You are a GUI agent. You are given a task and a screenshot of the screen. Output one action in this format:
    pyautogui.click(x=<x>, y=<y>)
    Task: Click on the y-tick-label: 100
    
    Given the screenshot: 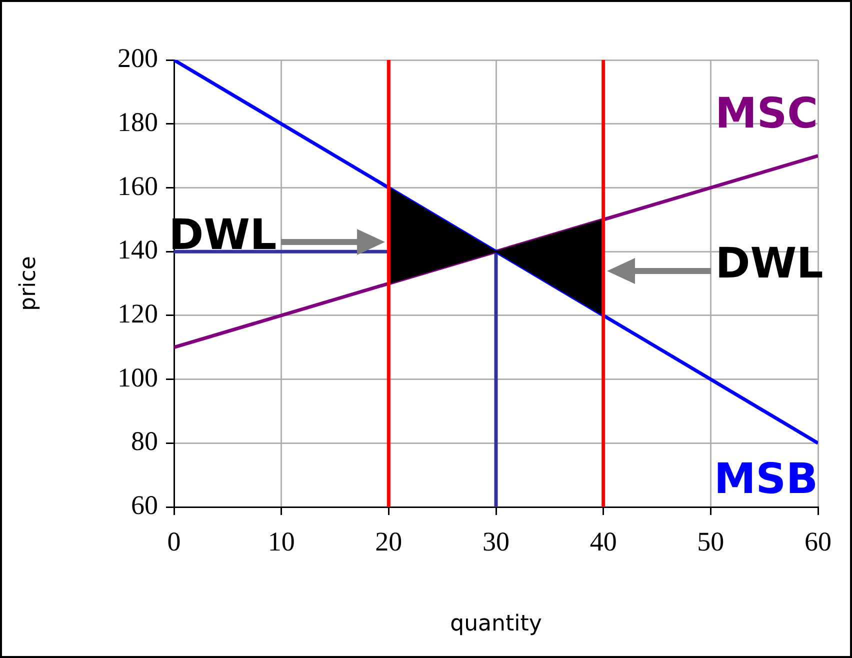 What is the action you would take?
    pyautogui.click(x=138, y=377)
    